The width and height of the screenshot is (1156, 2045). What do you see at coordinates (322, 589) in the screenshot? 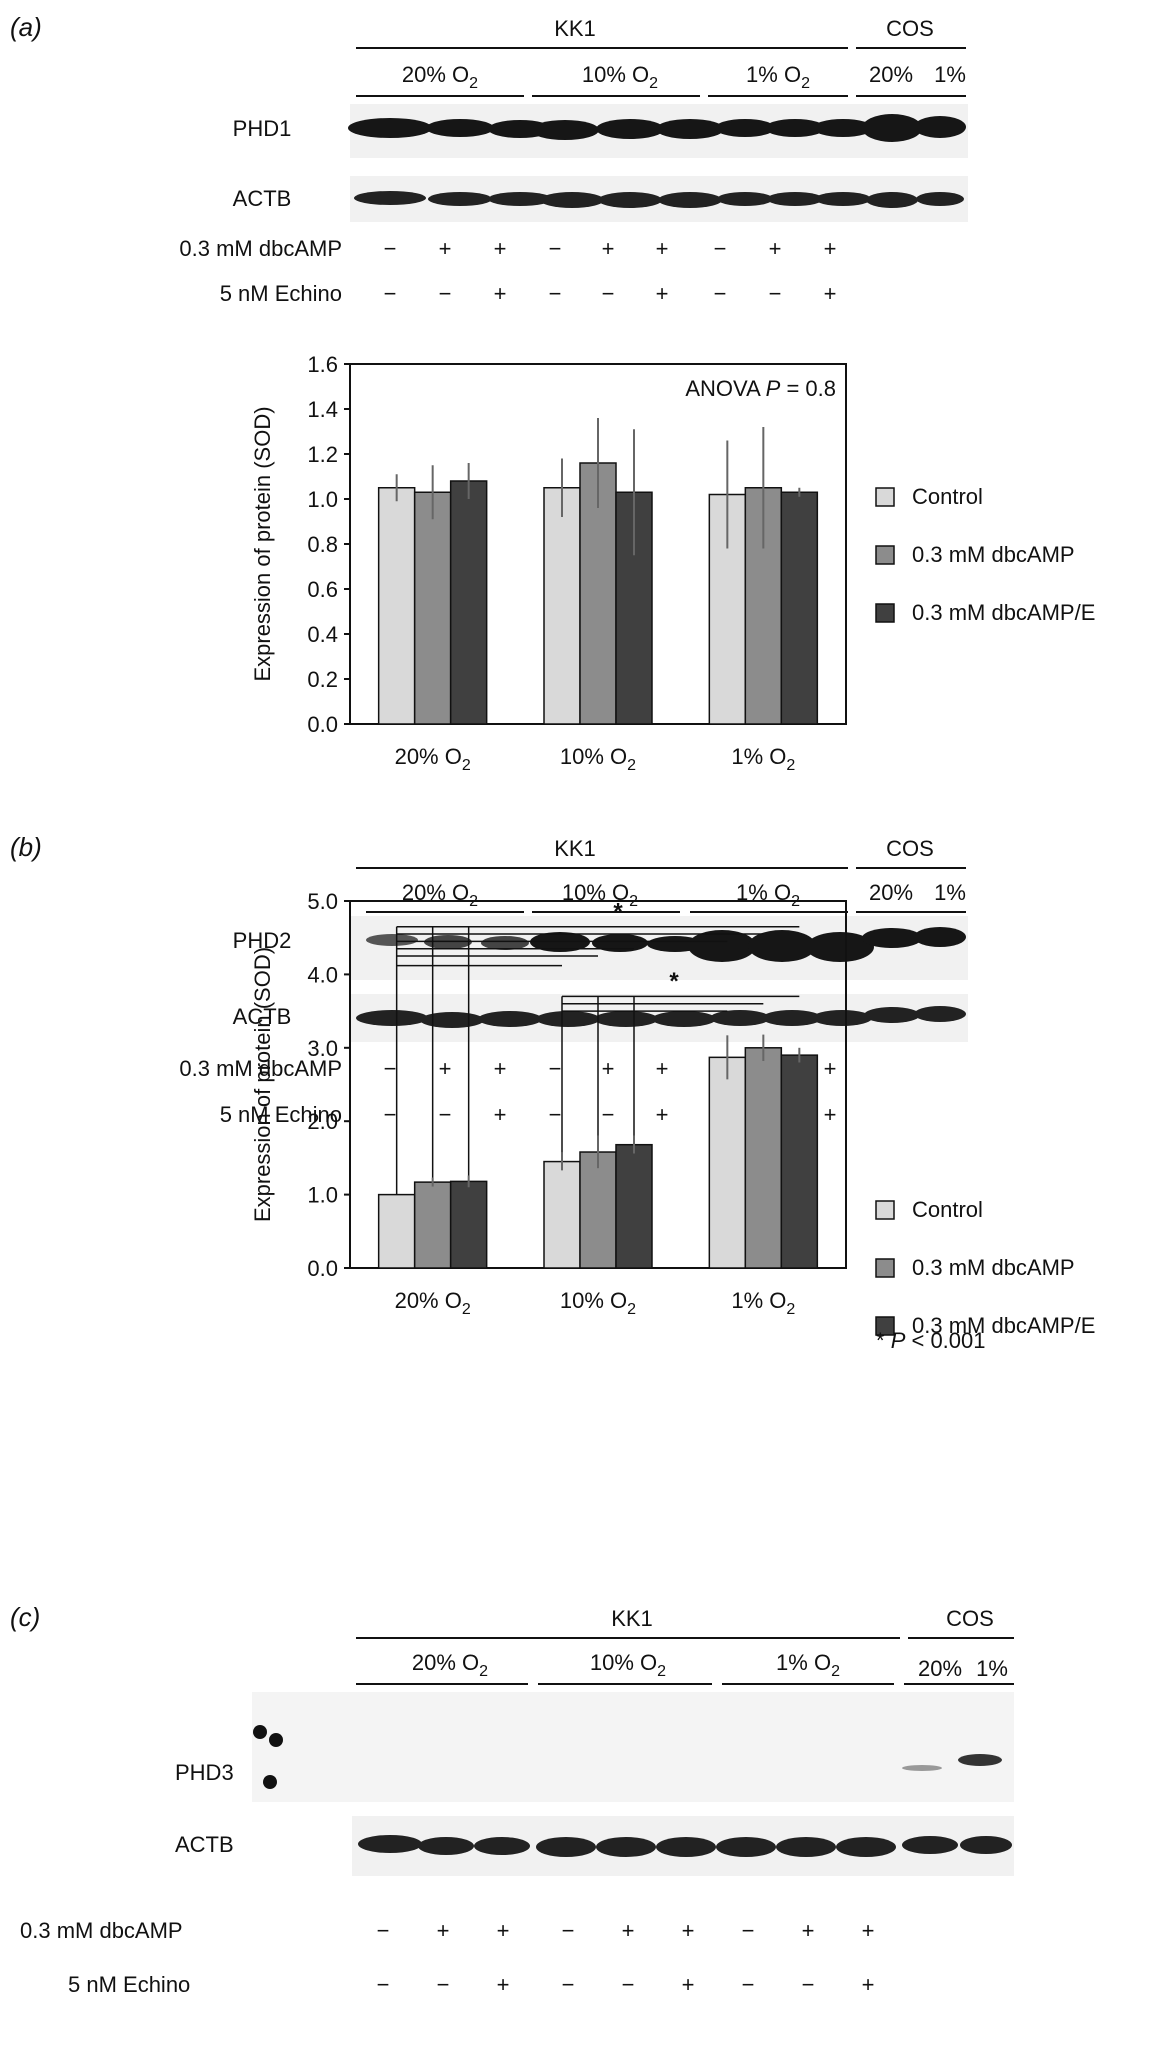
I see `y-tick-label: 0.6` at bounding box center [322, 589].